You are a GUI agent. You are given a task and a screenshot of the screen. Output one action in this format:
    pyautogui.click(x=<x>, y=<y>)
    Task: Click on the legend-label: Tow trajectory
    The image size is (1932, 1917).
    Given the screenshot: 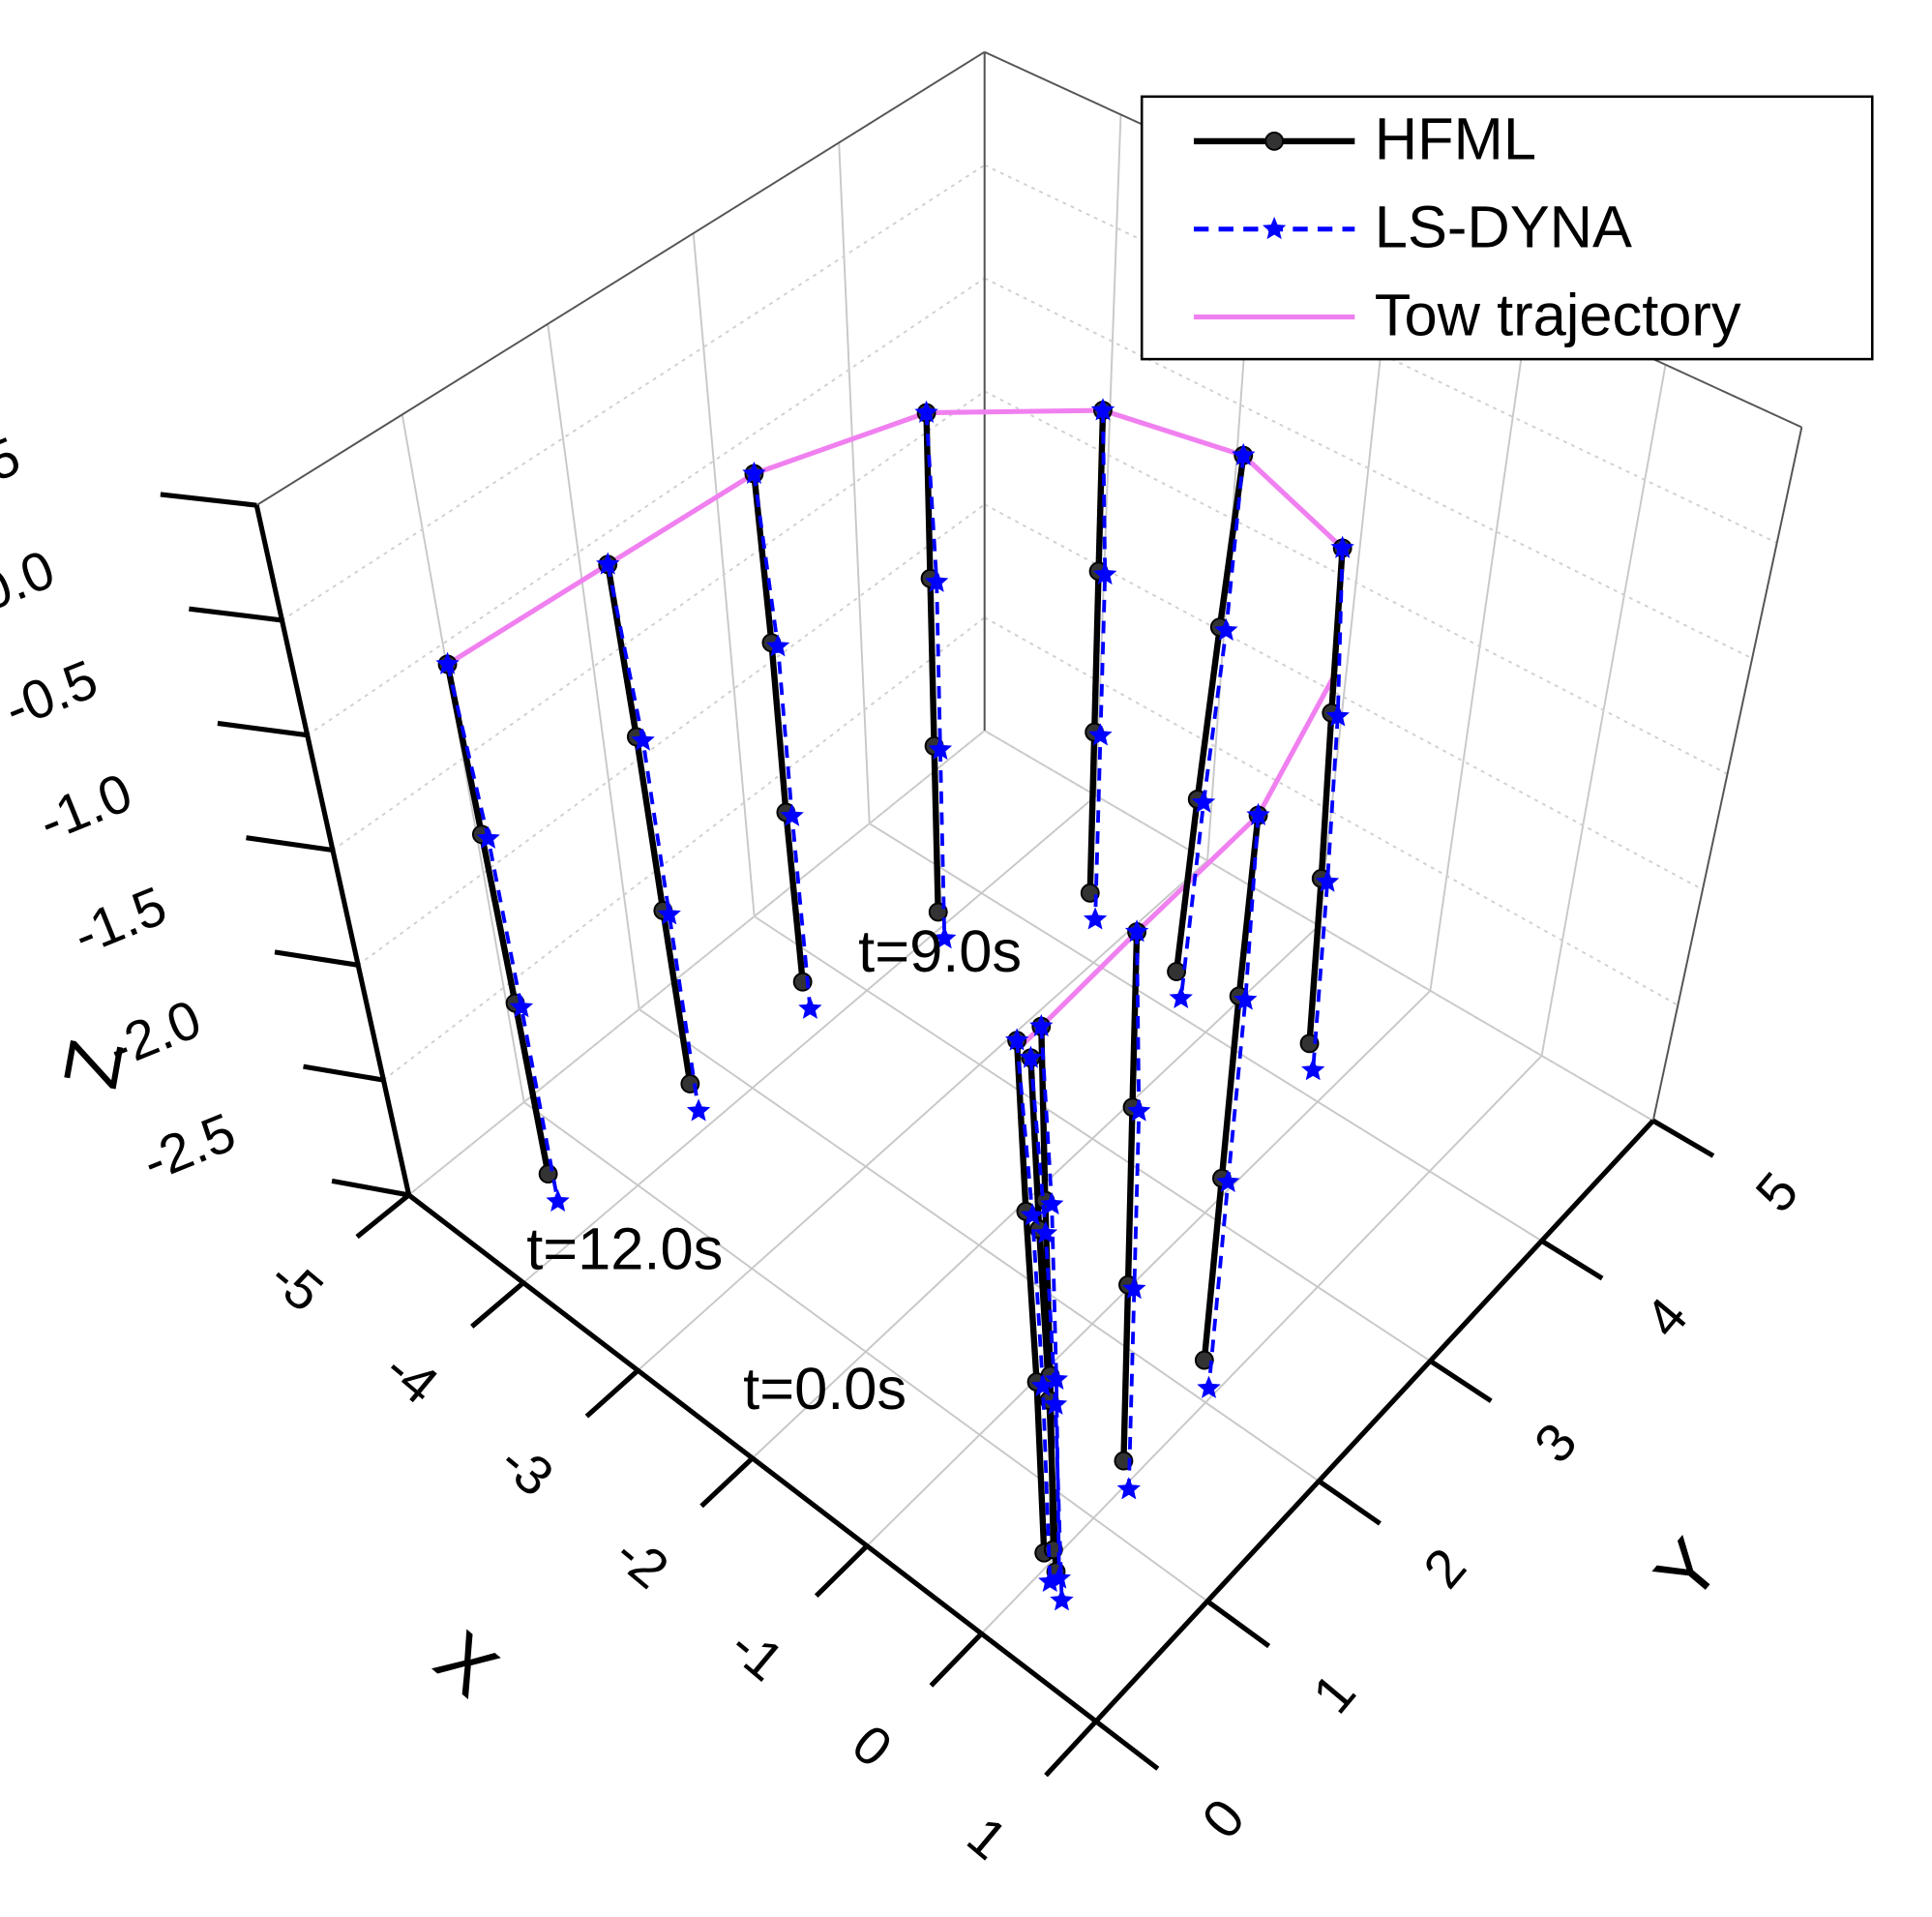 What is the action you would take?
    pyautogui.click(x=1558, y=315)
    